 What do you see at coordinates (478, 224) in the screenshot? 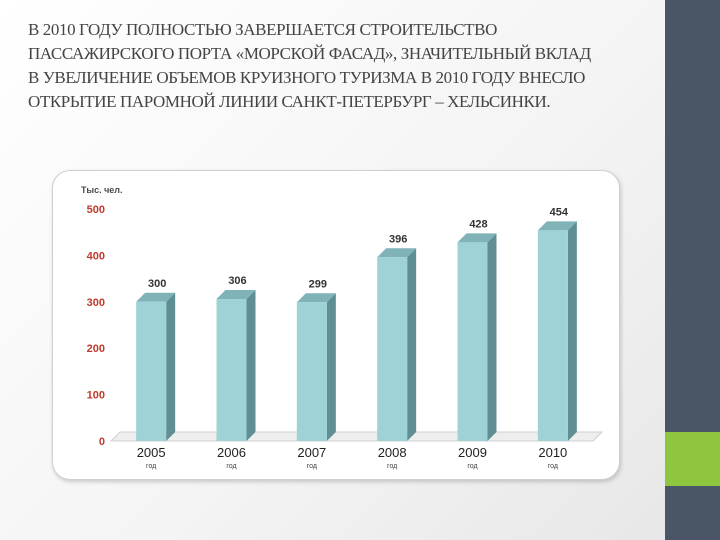
I see `data-label: 428` at bounding box center [478, 224].